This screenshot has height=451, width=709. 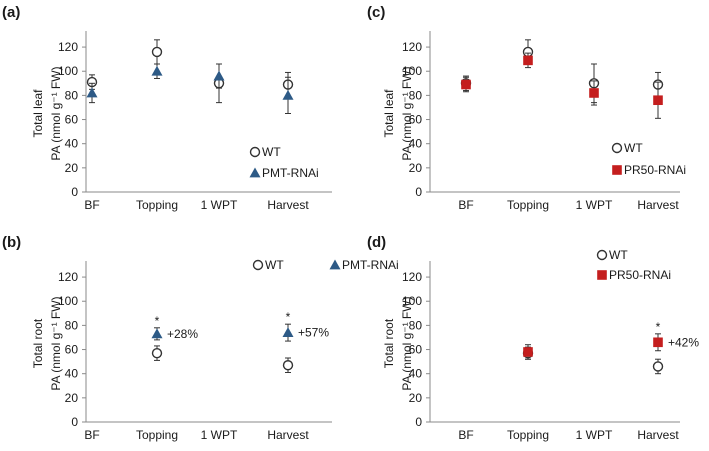 I want to click on percent-change-label: +42%, so click(x=683, y=342).